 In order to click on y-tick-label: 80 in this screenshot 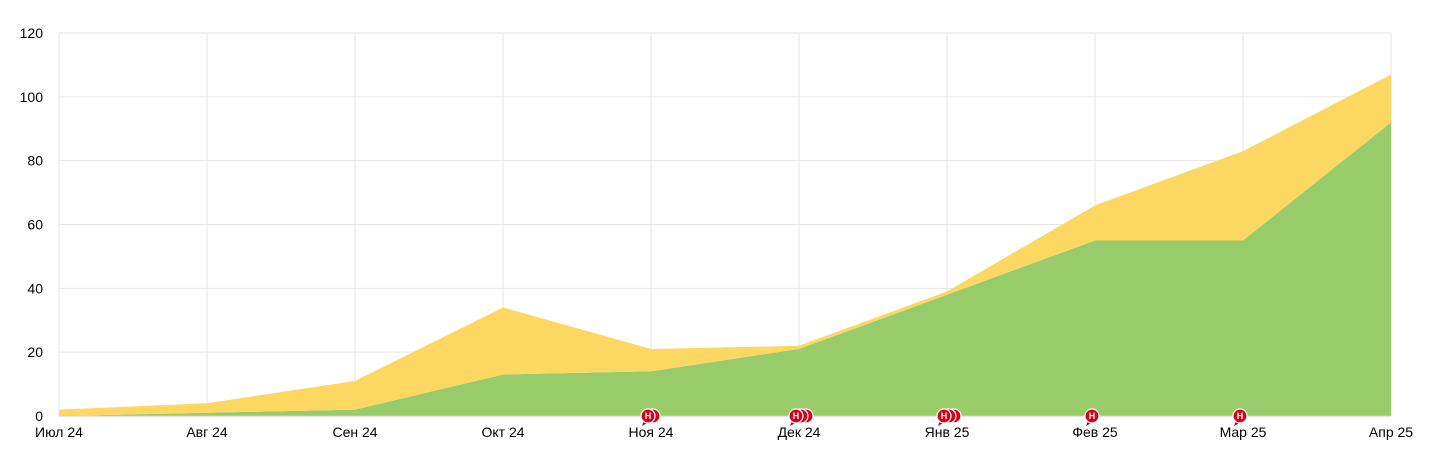, I will do `click(35, 161)`.